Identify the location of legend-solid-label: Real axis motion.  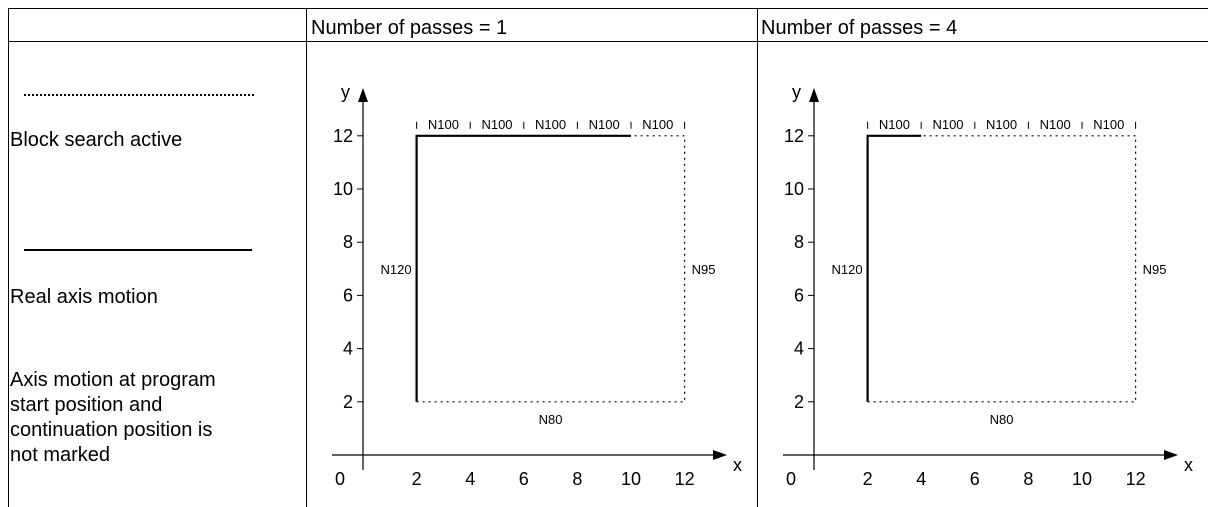
(84, 297).